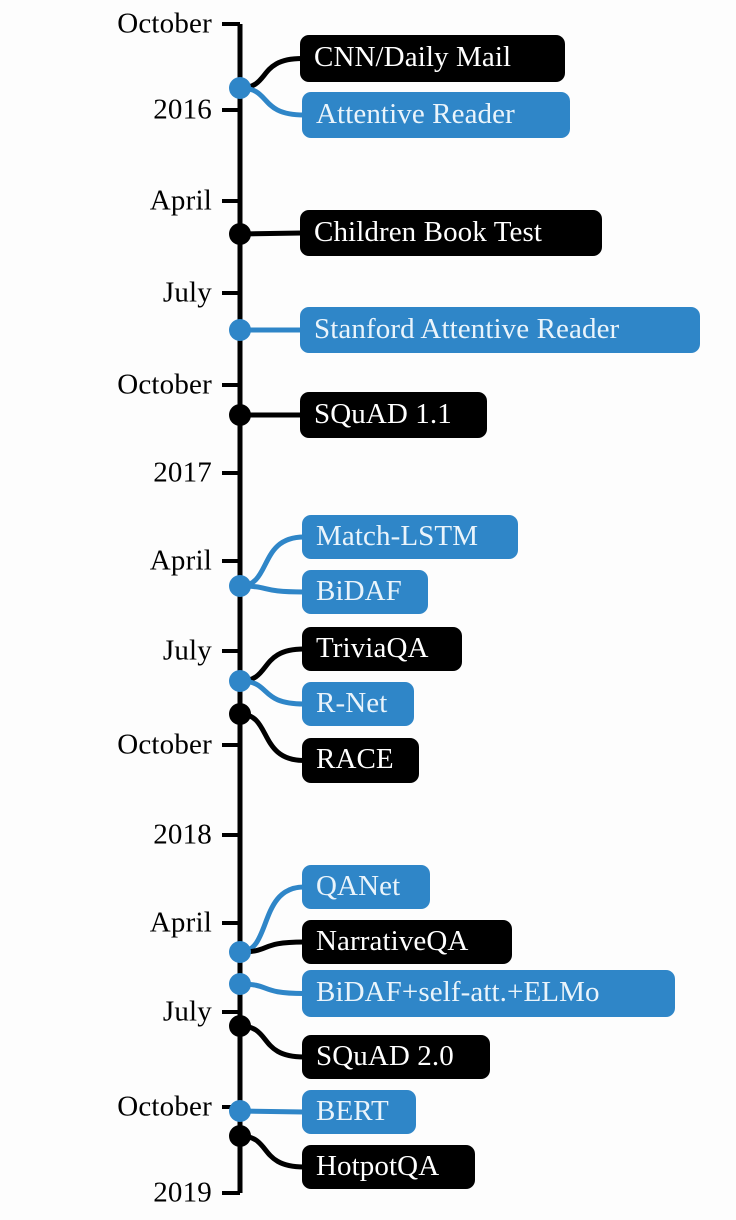 This screenshot has width=736, height=1220. I want to click on event-label: RACE, so click(355, 759).